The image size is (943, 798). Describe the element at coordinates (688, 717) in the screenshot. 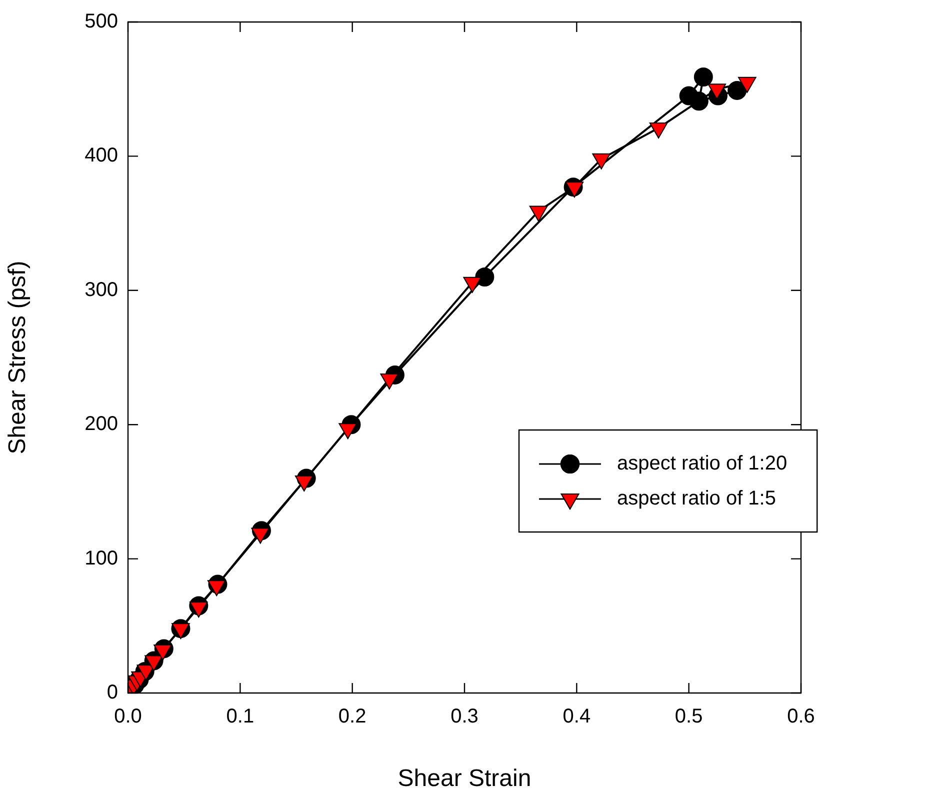

I see `x-tick-label: 0.5` at that location.